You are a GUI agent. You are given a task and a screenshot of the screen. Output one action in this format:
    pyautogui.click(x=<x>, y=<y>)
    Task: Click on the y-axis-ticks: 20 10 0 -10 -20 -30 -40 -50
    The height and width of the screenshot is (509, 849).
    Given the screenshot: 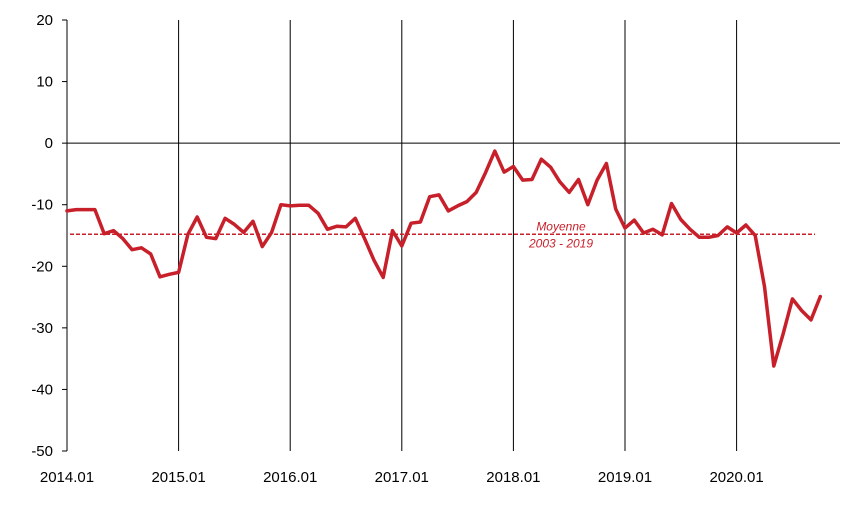 What is the action you would take?
    pyautogui.click(x=49, y=236)
    